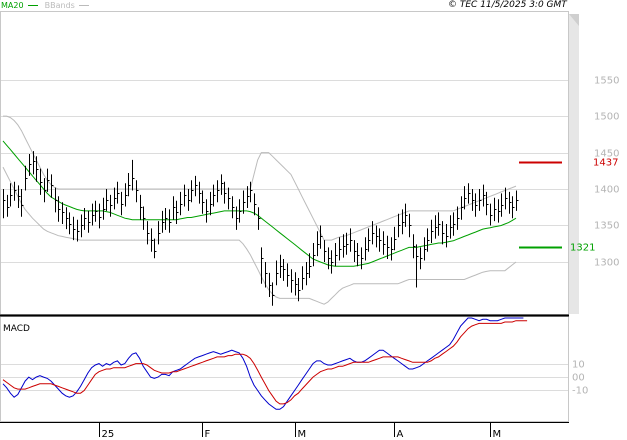  Describe the element at coordinates (400, 434) in the screenshot. I see `x-axis-label: A` at that location.